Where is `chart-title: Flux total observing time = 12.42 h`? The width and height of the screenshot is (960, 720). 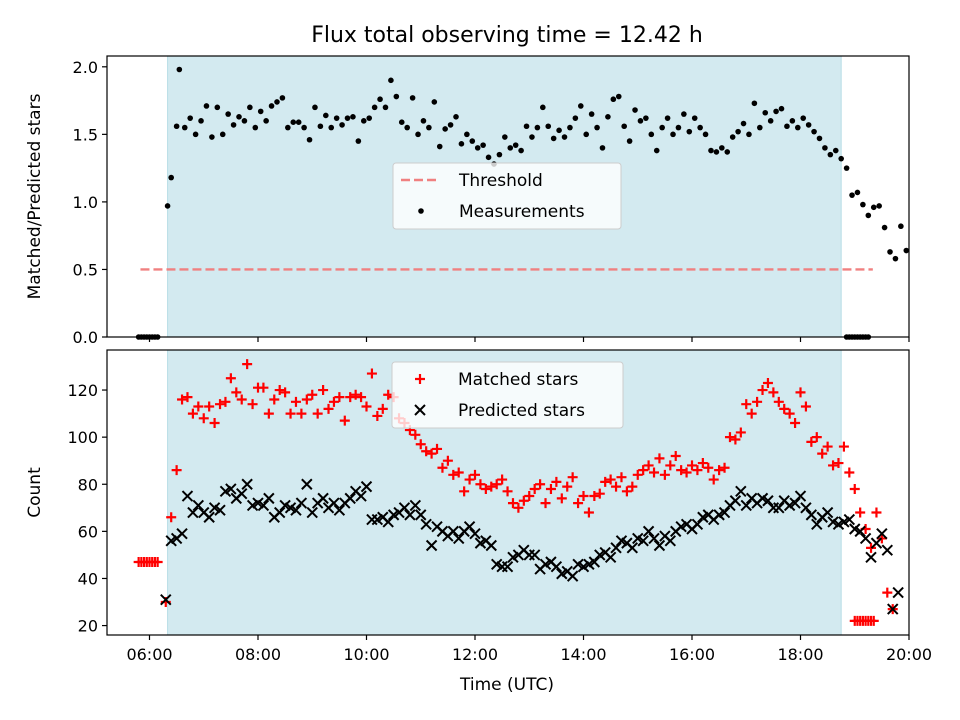 chart-title: Flux total observing time = 12.42 h is located at coordinates (507, 35).